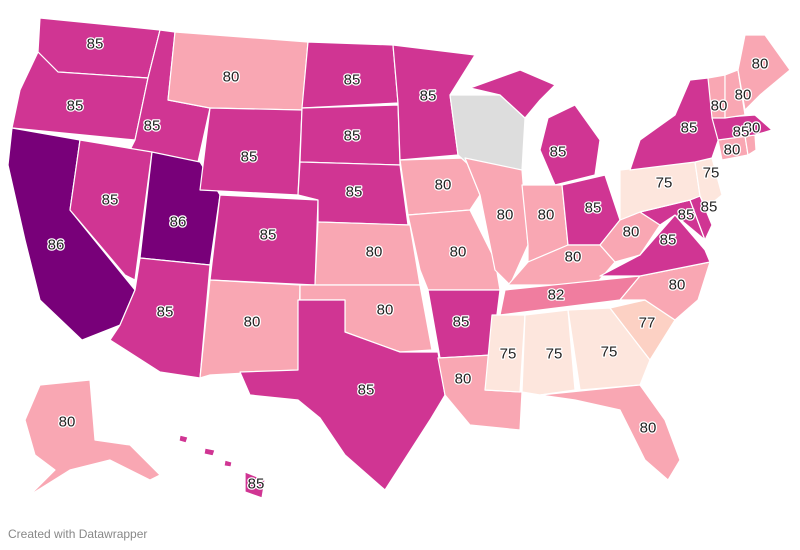 The width and height of the screenshot is (800, 550). What do you see at coordinates (664, 183) in the screenshot?
I see `label-PA: 75` at bounding box center [664, 183].